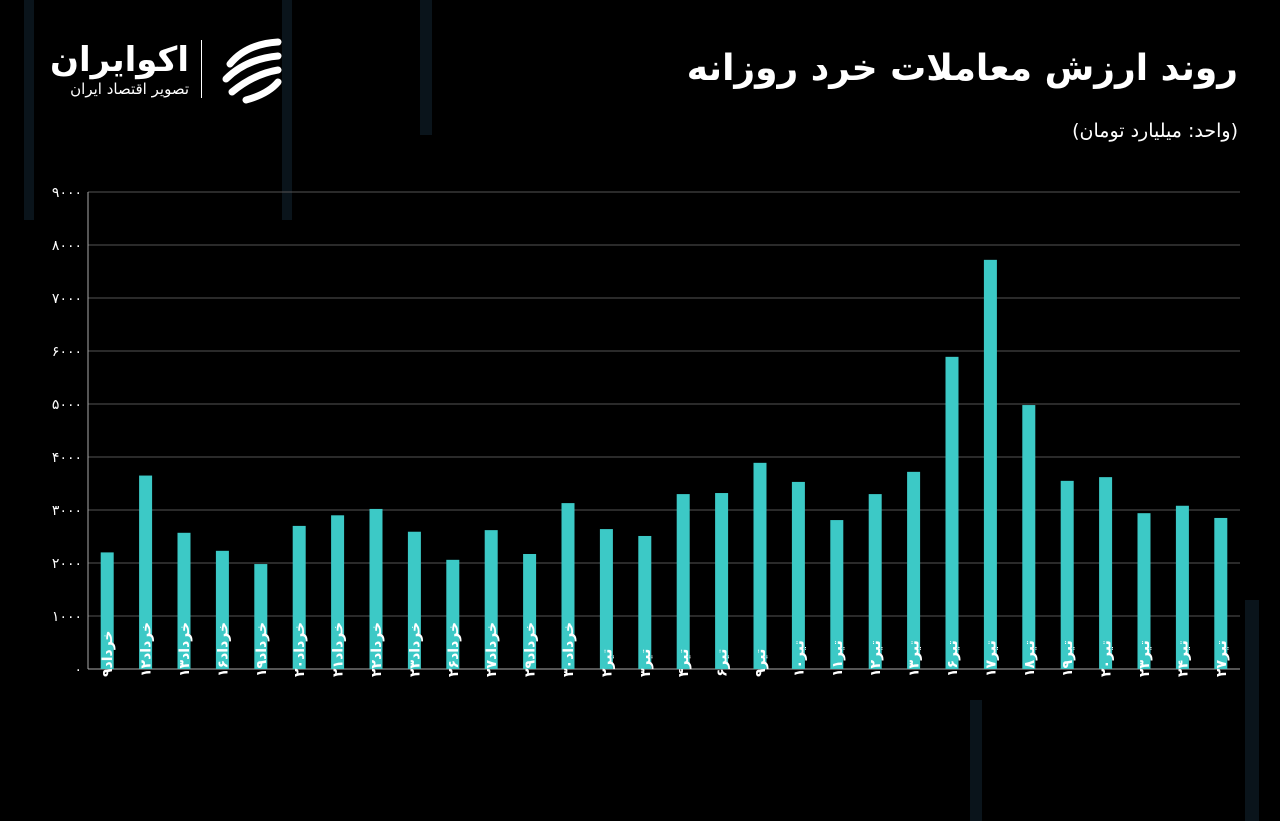  Describe the element at coordinates (129, 89) in the screenshot. I see `logo-tagline: تصویر اقتصاد ایران` at that location.